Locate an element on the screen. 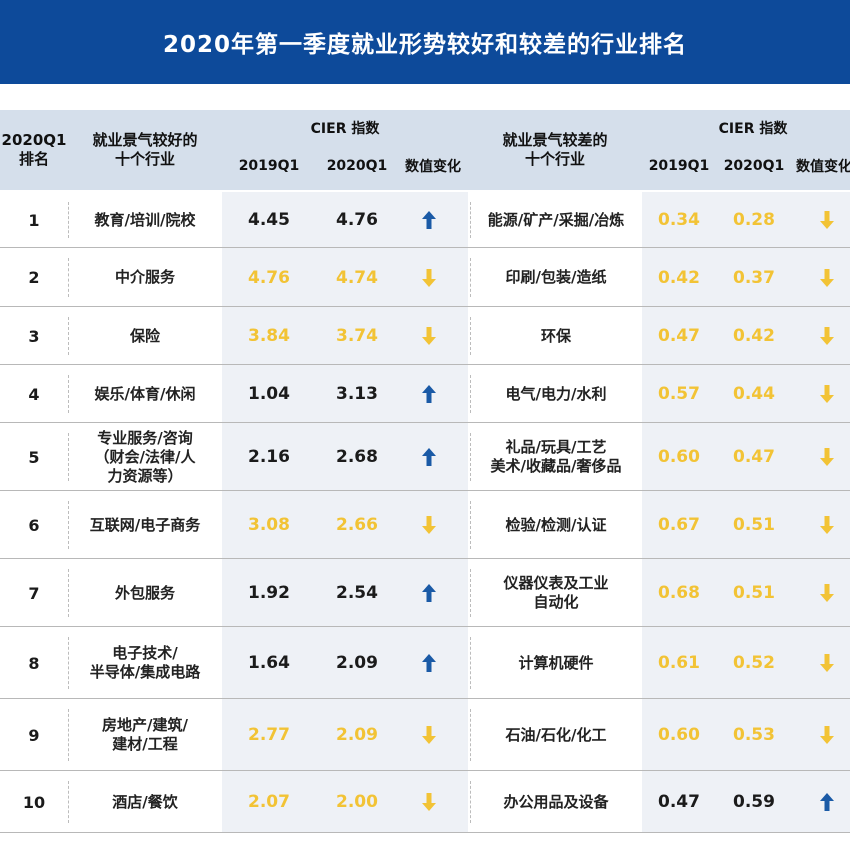 The image size is (850, 850). rank-cell: 1 is located at coordinates (34, 220).